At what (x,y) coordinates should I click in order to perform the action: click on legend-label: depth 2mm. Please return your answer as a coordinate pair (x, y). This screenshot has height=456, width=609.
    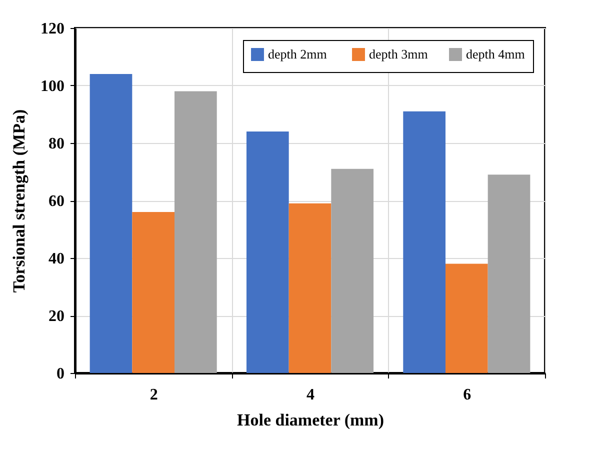
    Looking at the image, I should click on (297, 54).